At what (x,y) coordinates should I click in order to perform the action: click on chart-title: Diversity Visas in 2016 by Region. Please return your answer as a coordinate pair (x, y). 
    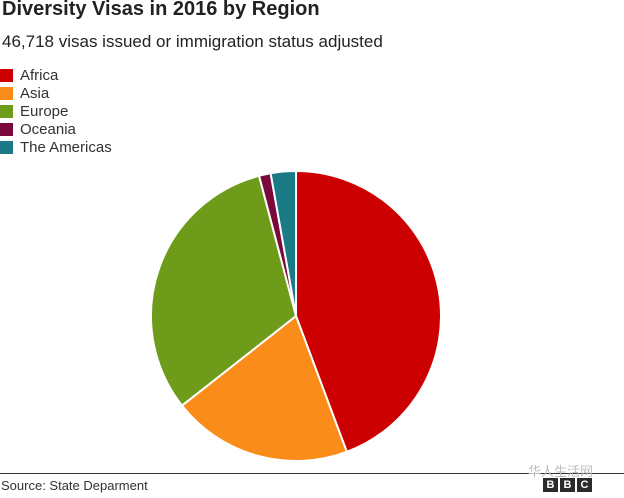
    Looking at the image, I should click on (161, 10).